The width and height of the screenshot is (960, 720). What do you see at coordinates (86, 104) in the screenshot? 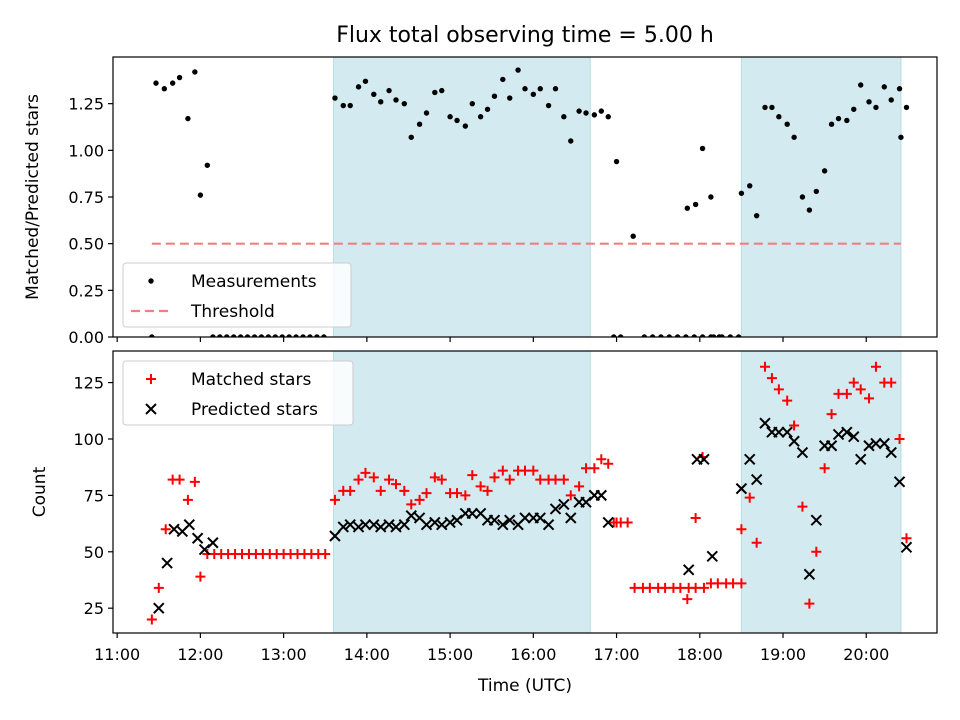
I see `y-tick-label: 1.25` at bounding box center [86, 104].